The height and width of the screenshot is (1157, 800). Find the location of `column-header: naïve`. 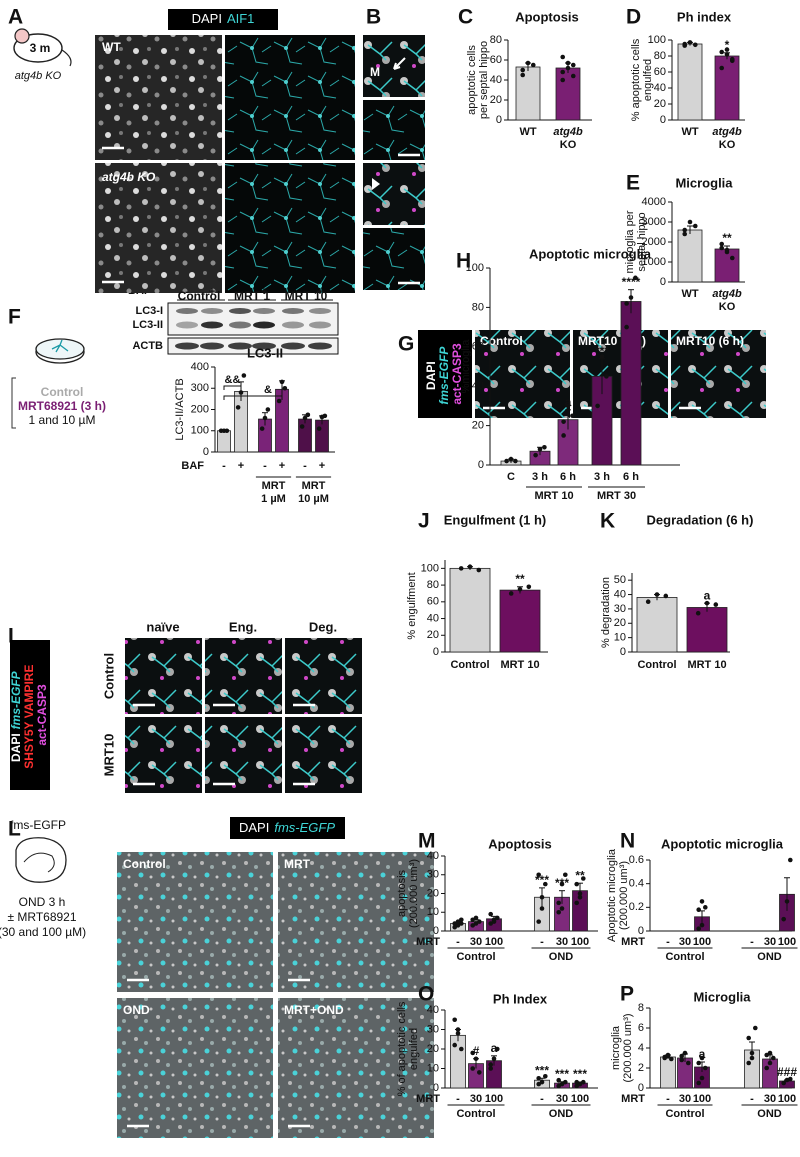

column-header: naïve is located at coordinates (162, 626).